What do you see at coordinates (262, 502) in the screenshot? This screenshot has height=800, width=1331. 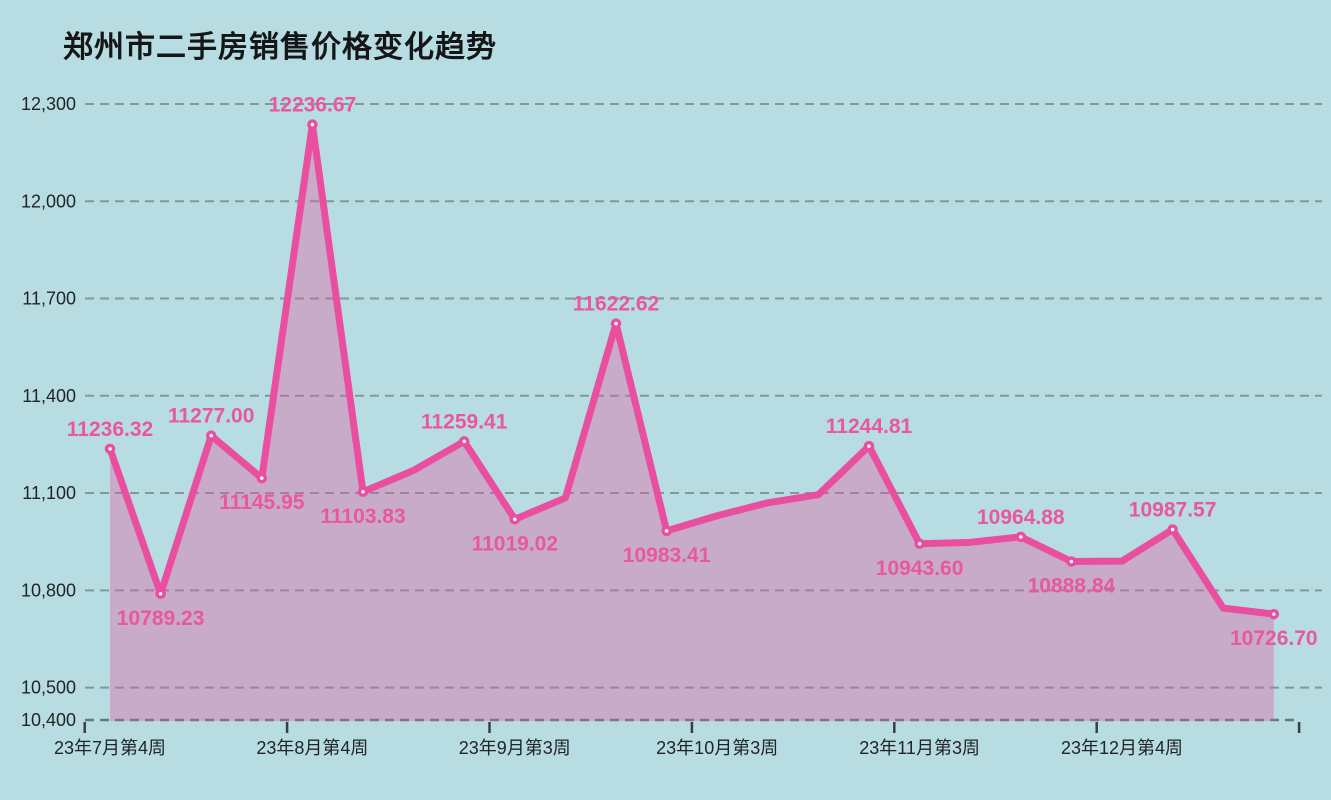 I see `data-point-label: 11145.95` at bounding box center [262, 502].